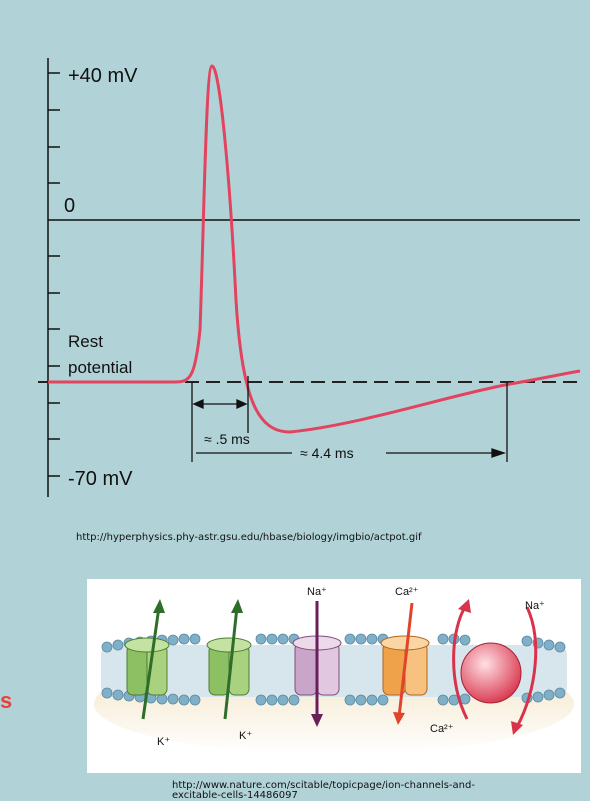  Describe the element at coordinates (100, 479) in the screenshot. I see `label-minus70: -70 mV` at that location.